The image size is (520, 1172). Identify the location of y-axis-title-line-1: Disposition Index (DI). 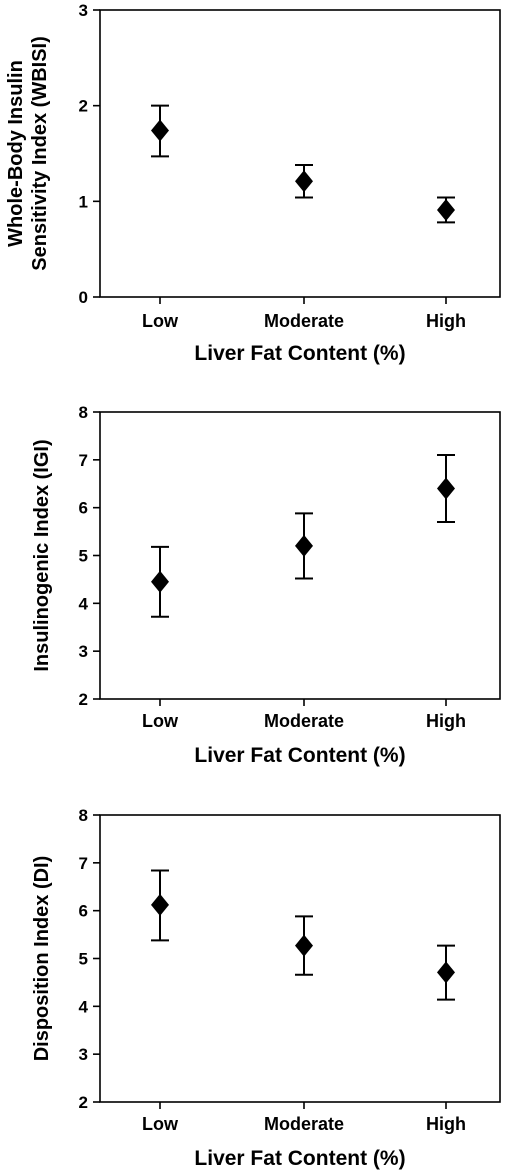
(42, 959).